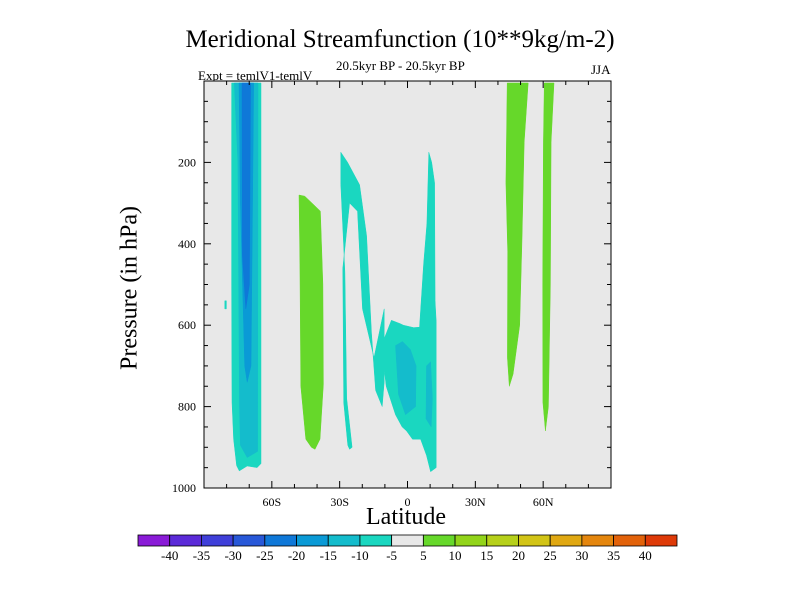 The image size is (800, 600). What do you see at coordinates (184, 488) in the screenshot?
I see `y-tick-label: 1000` at bounding box center [184, 488].